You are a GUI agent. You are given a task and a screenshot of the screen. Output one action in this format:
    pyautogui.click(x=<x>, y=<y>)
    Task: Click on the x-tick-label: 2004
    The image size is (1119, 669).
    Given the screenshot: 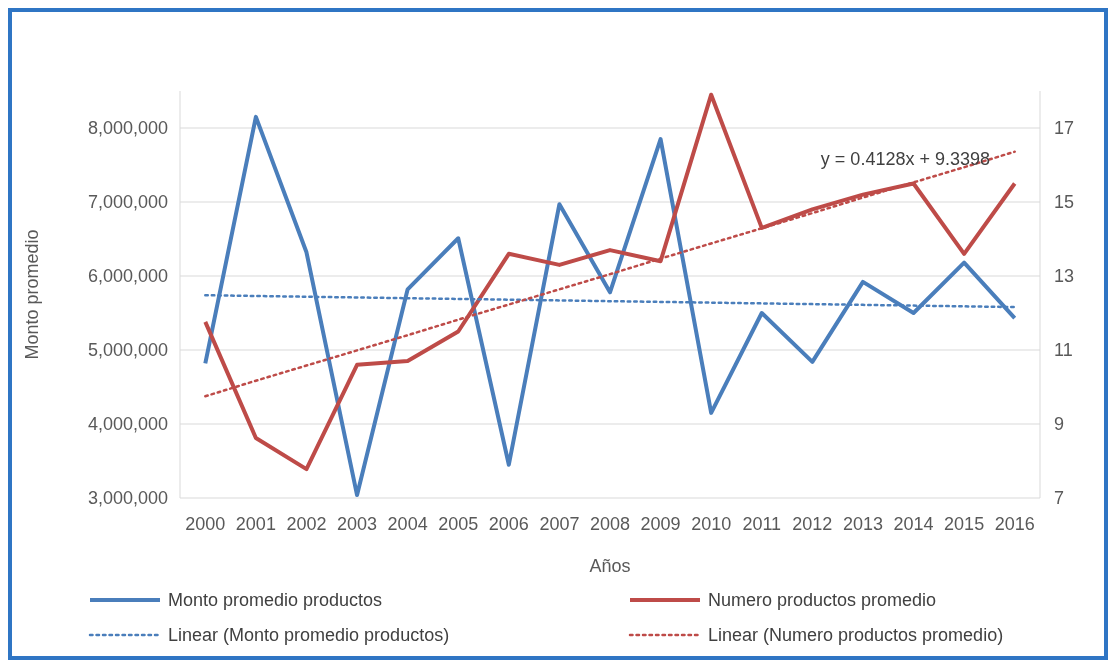 What is the action you would take?
    pyautogui.click(x=407, y=524)
    